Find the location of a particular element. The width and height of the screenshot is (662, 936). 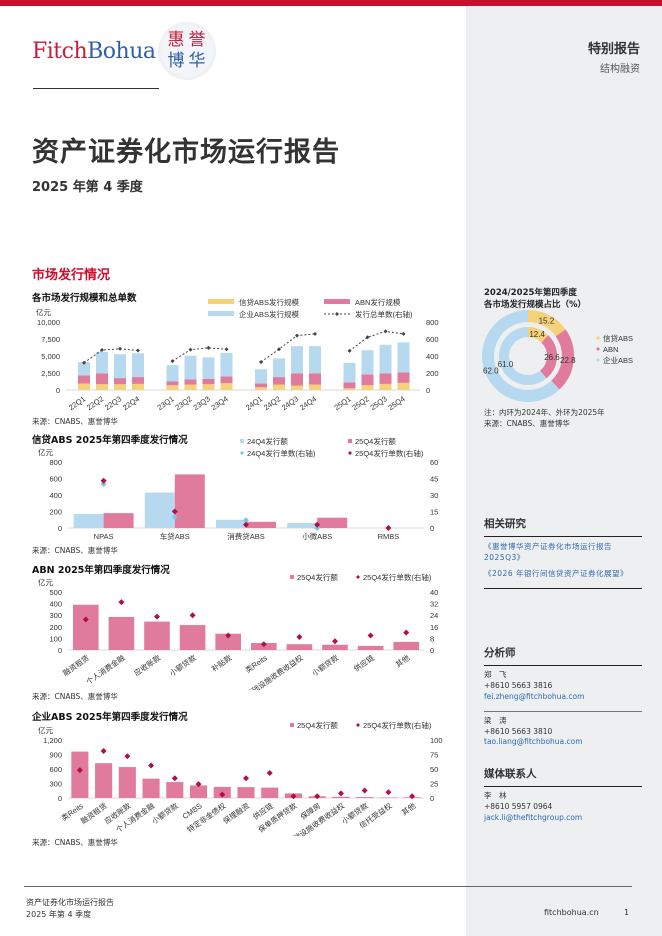

svg-text: 45 is located at coordinates (434, 479).